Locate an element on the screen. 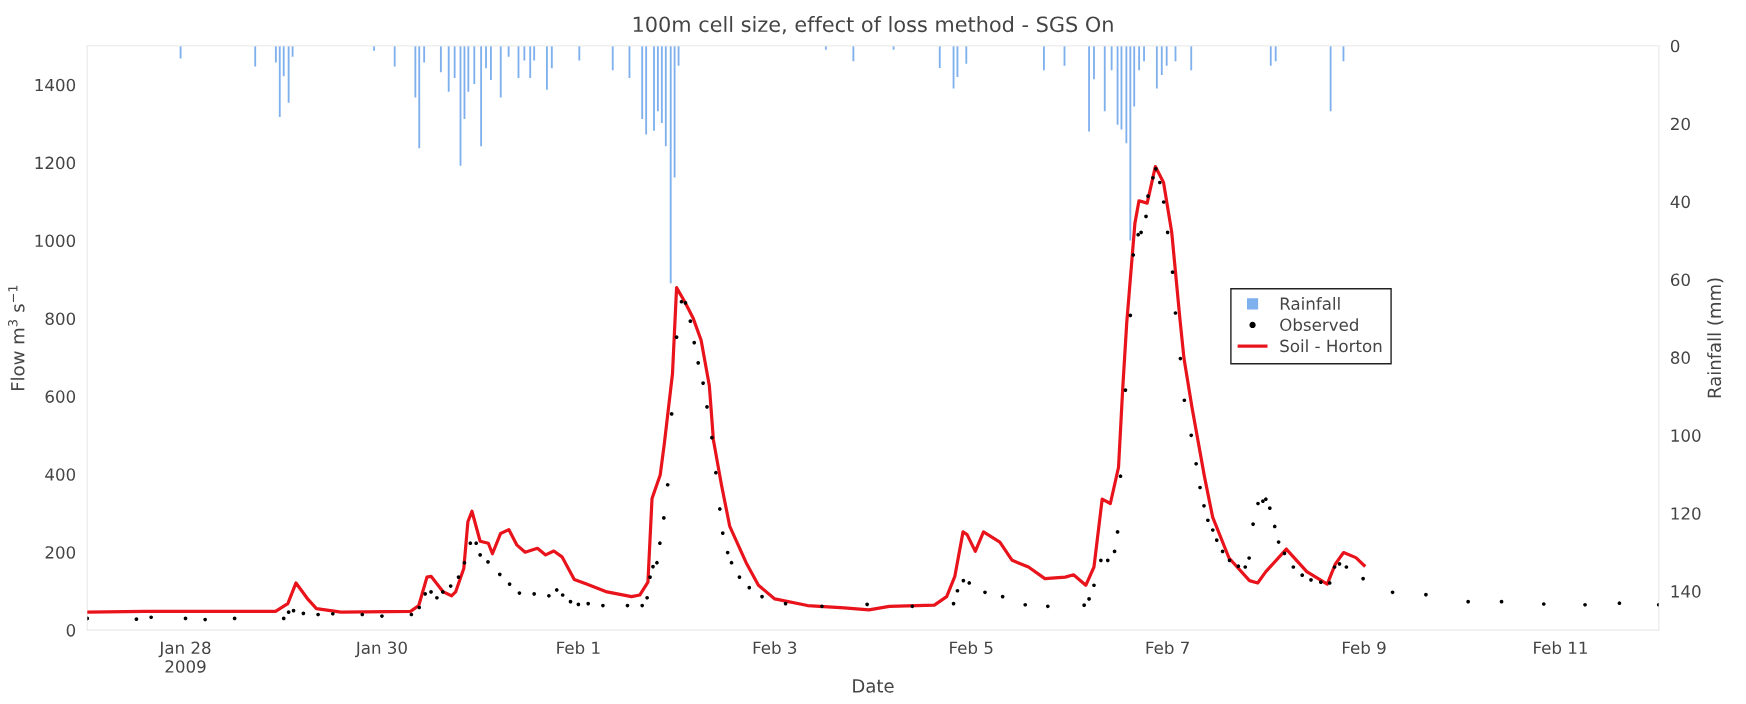 The width and height of the screenshot is (1746, 704). y2-tick-label: 120 is located at coordinates (1686, 513).